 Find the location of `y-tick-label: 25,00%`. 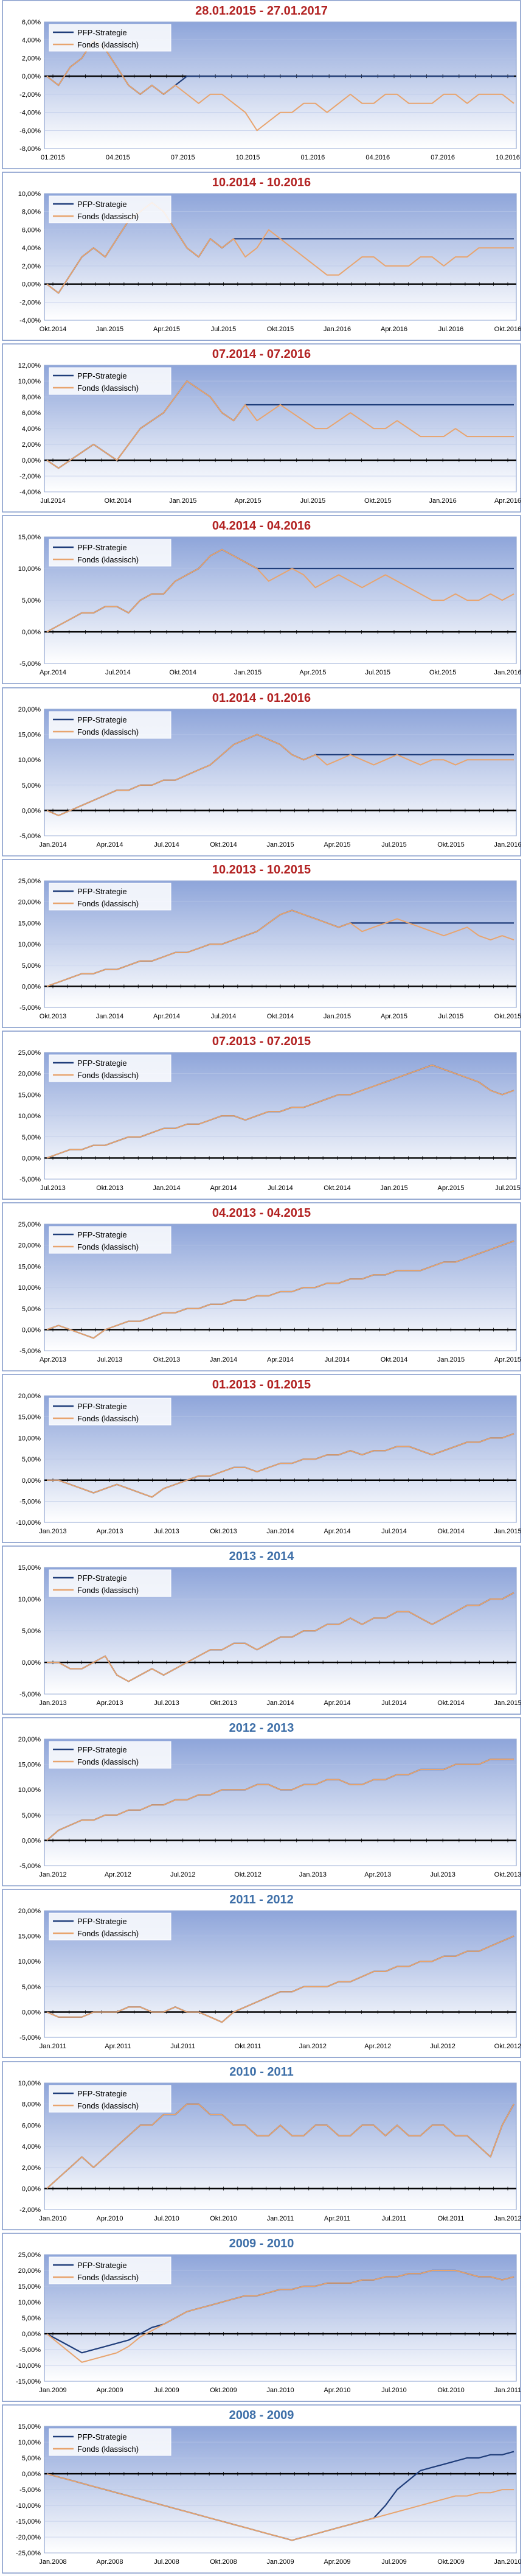

y-tick-label: 25,00% is located at coordinates (29, 1224).